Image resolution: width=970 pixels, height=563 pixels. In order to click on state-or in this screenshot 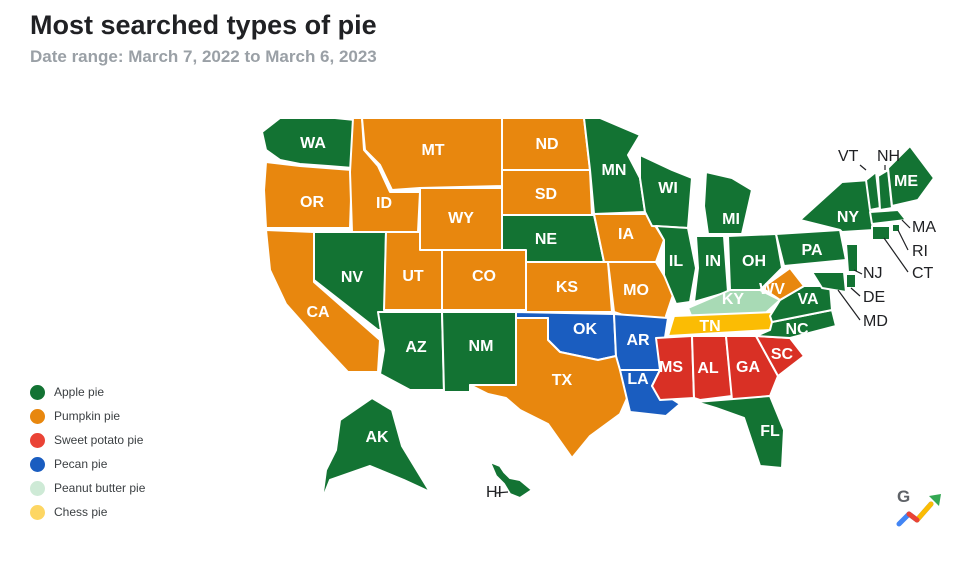, I will do `click(308, 195)`.